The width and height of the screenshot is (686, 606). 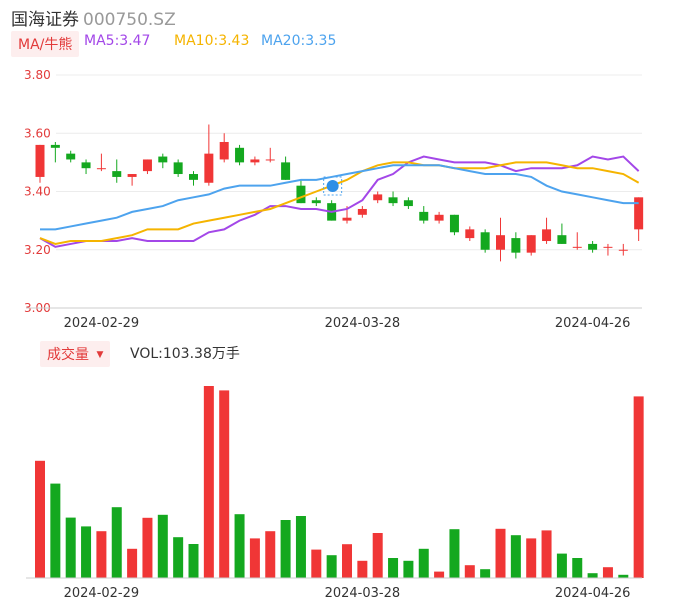 I want to click on signal-marker-frame, so click(x=333, y=186).